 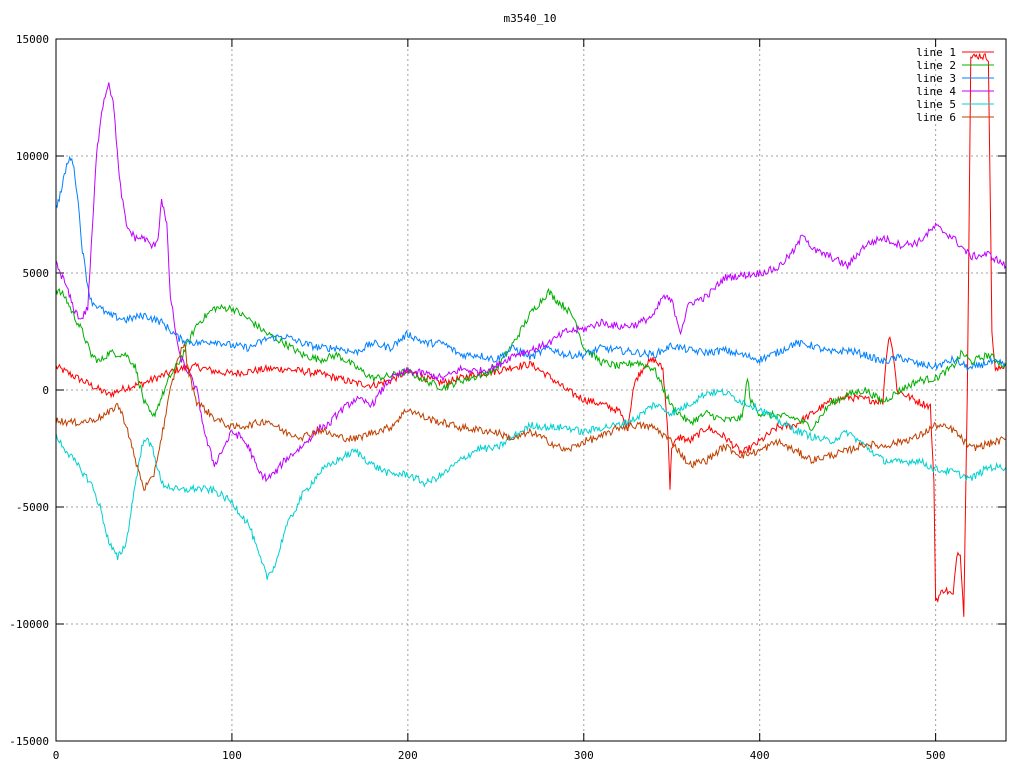 What do you see at coordinates (936, 78) in the screenshot?
I see `legend-label: line 3` at bounding box center [936, 78].